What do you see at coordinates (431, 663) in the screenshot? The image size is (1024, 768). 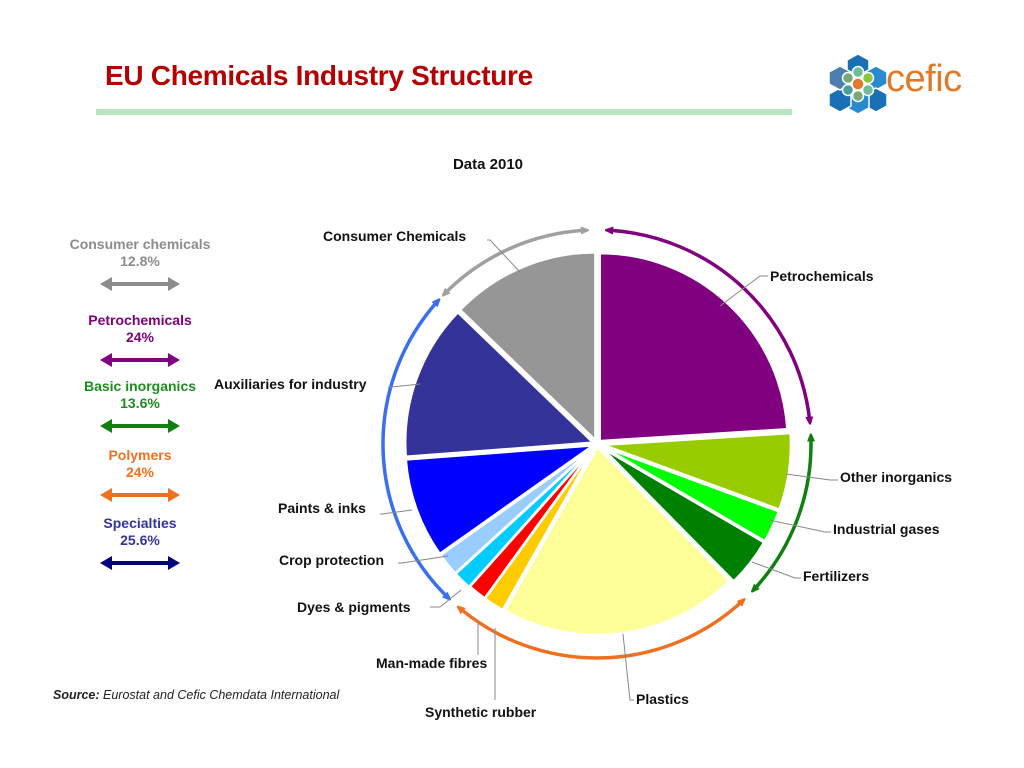 I see `slice-label: Man-made fibres` at bounding box center [431, 663].